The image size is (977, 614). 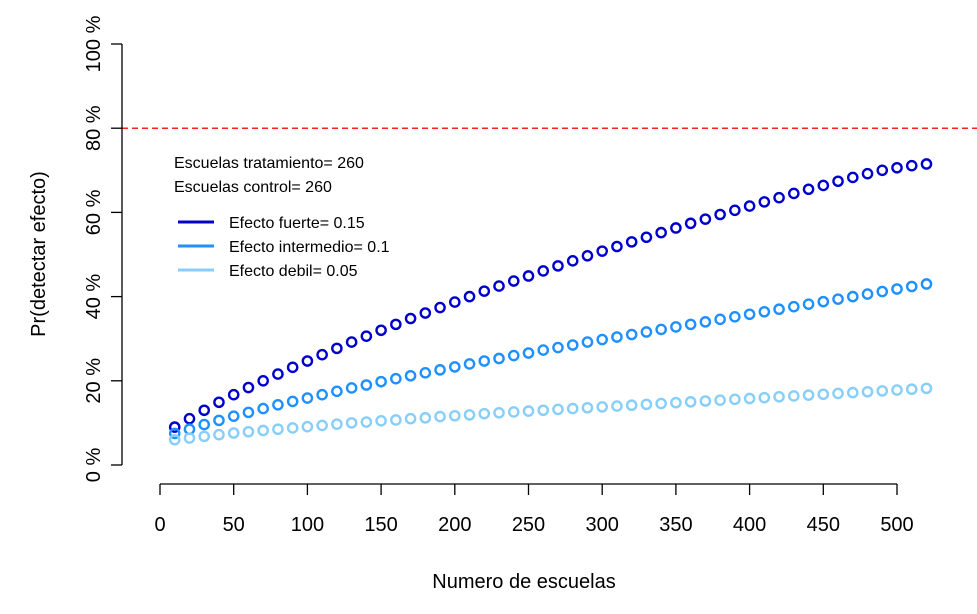 What do you see at coordinates (269, 163) in the screenshot?
I see `annotation-treatment: Escuelas tratamiento= 260` at bounding box center [269, 163].